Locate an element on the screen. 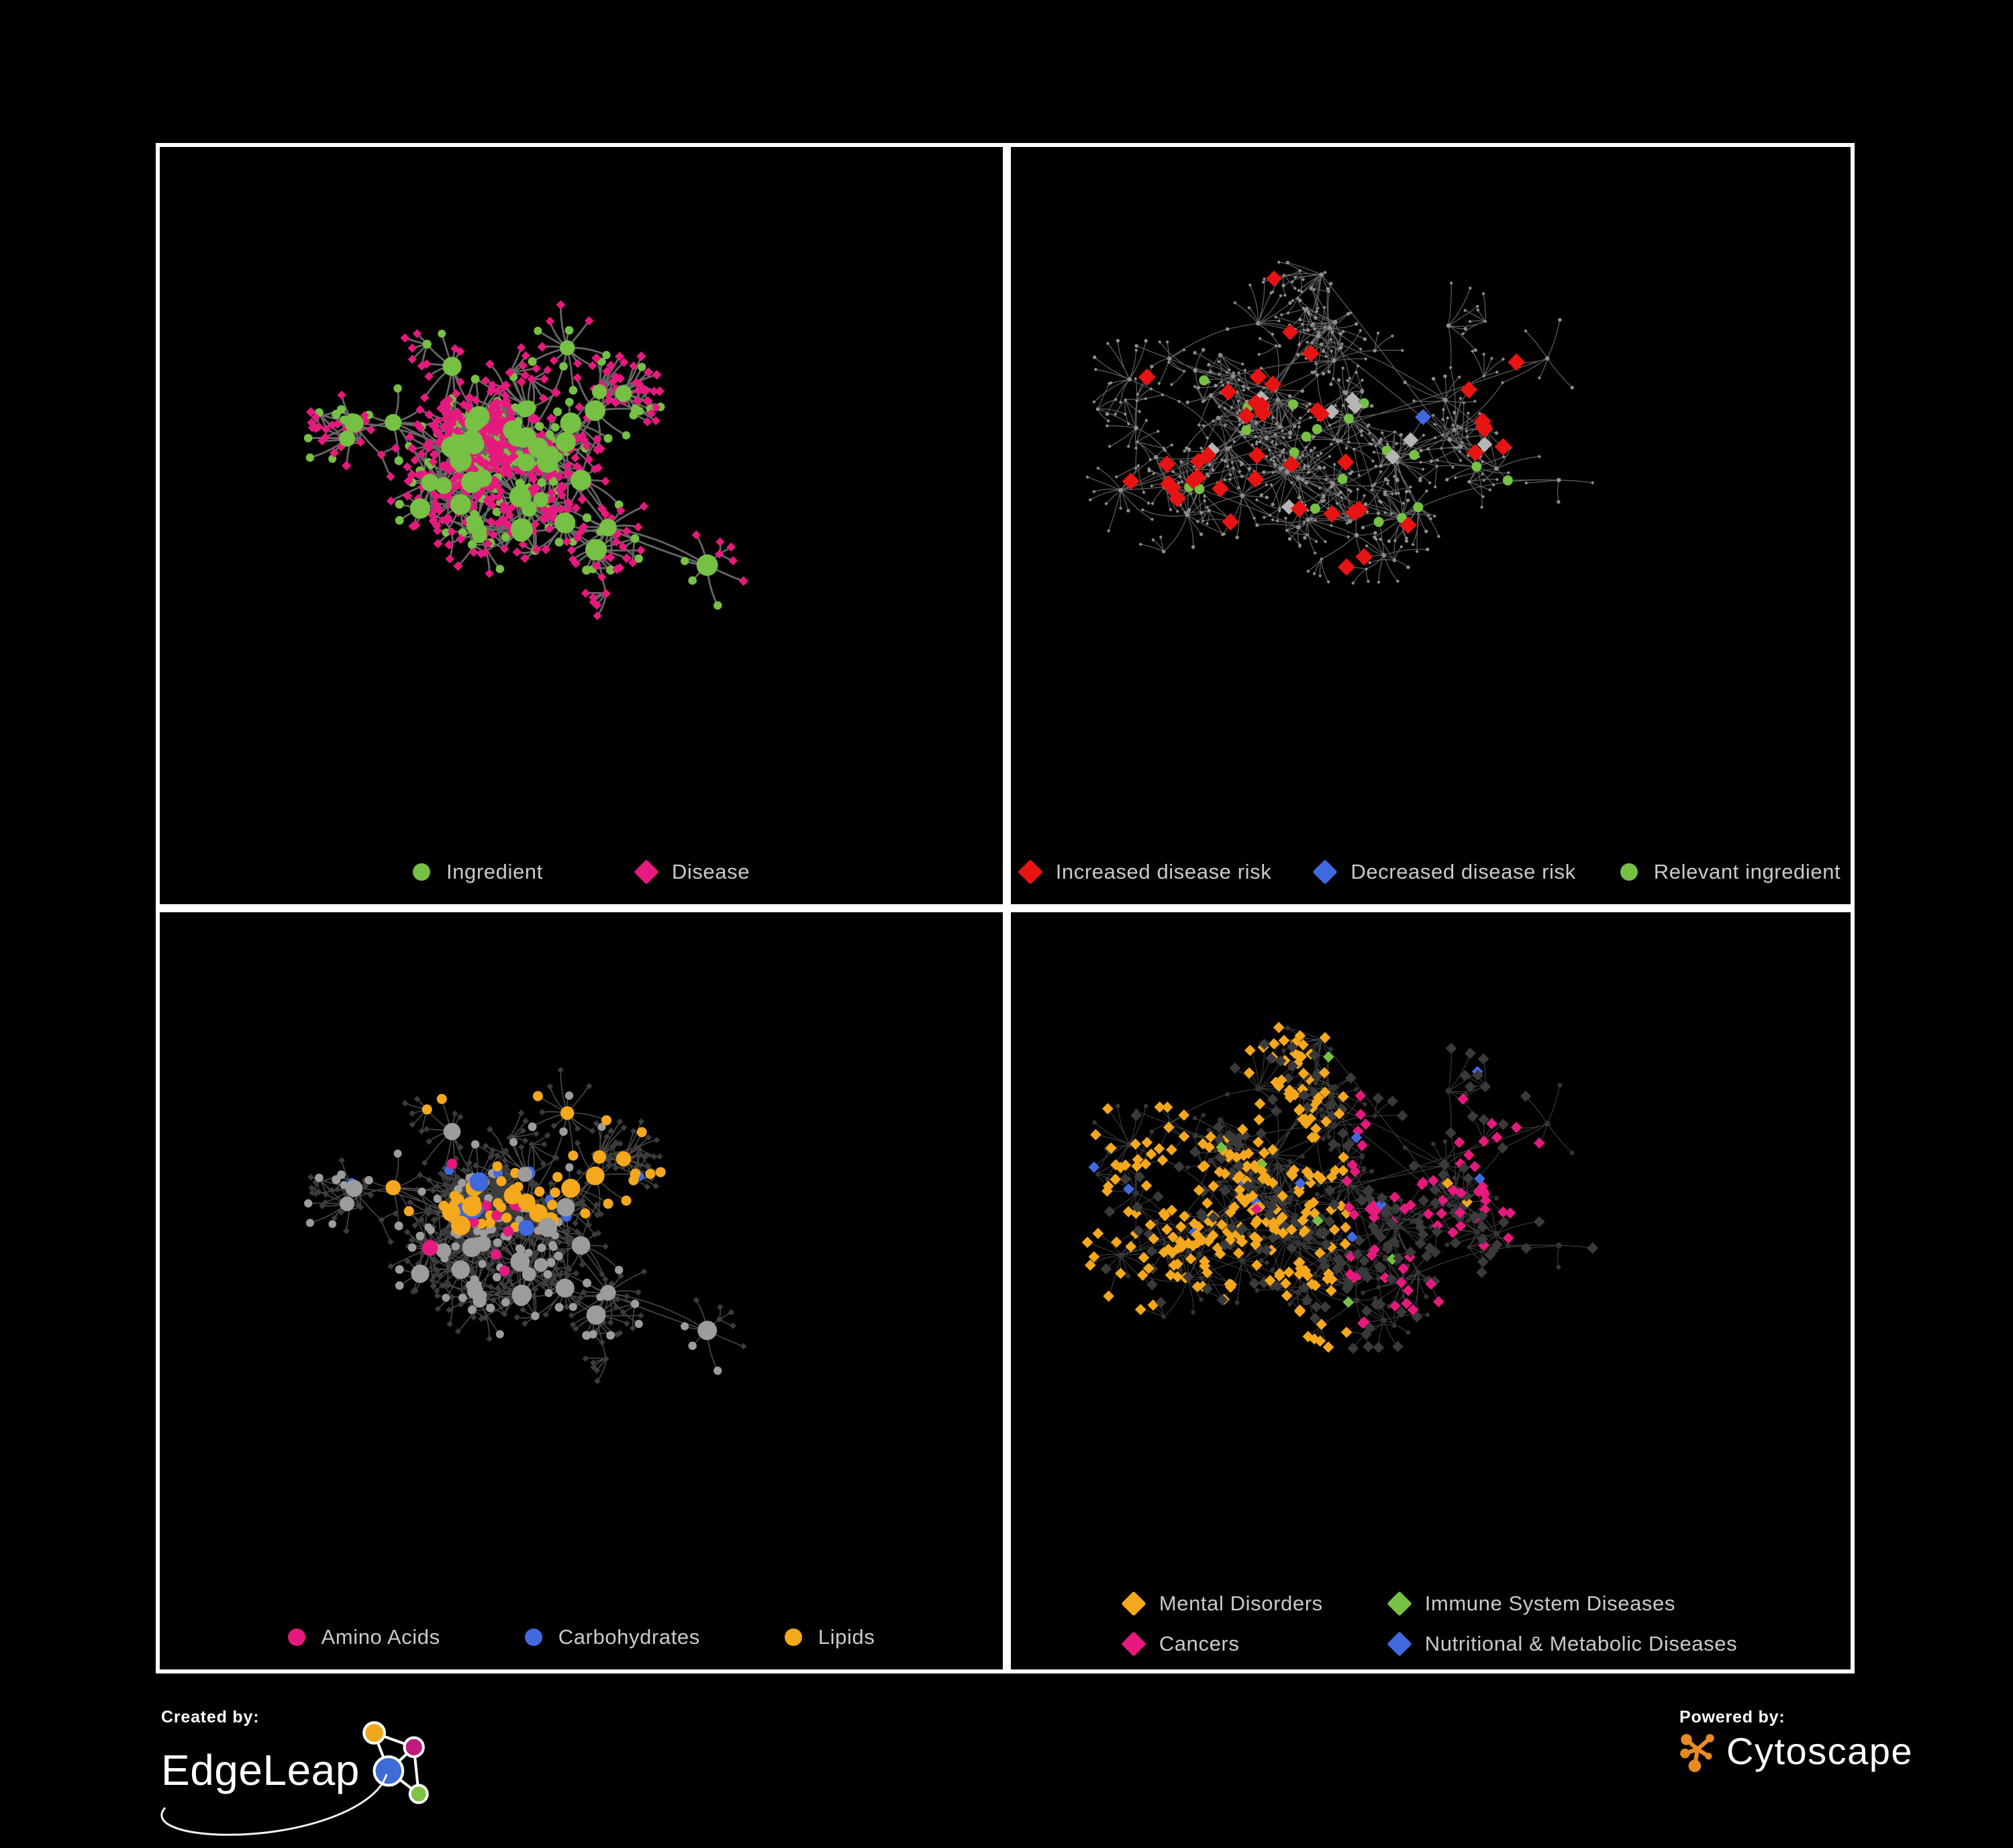  legend-item: Nutritional & Metabolic Diseases is located at coordinates (1562, 1644).